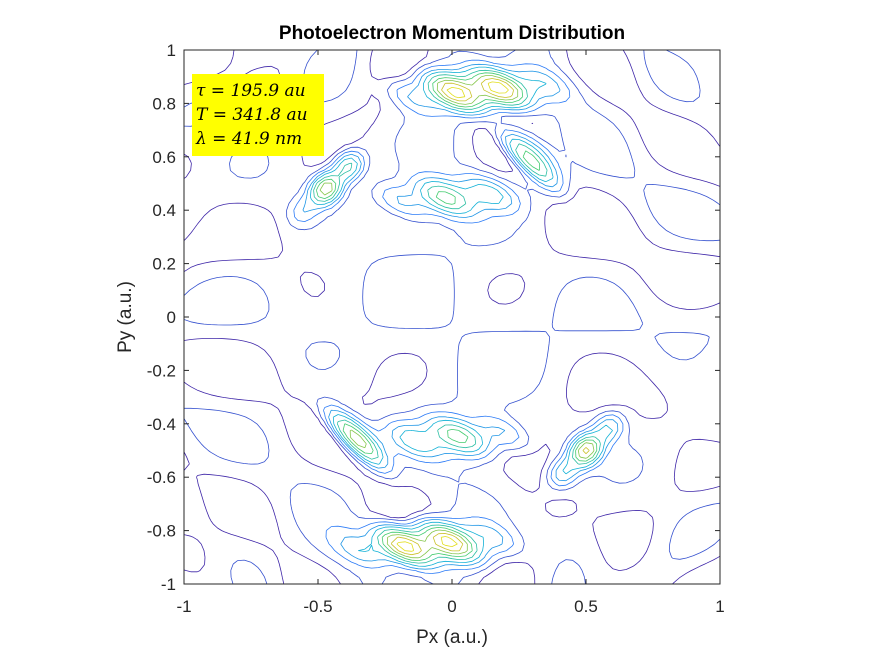 The width and height of the screenshot is (875, 656). I want to click on y-tick-label: 0.6, so click(164, 157).